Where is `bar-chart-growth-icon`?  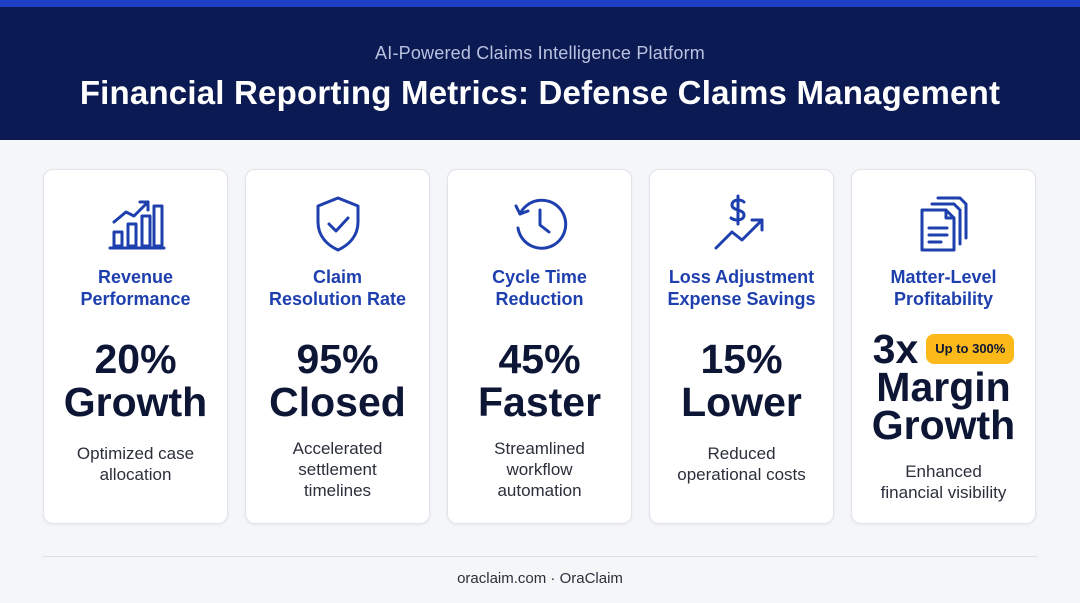 bar-chart-growth-icon is located at coordinates (136, 225).